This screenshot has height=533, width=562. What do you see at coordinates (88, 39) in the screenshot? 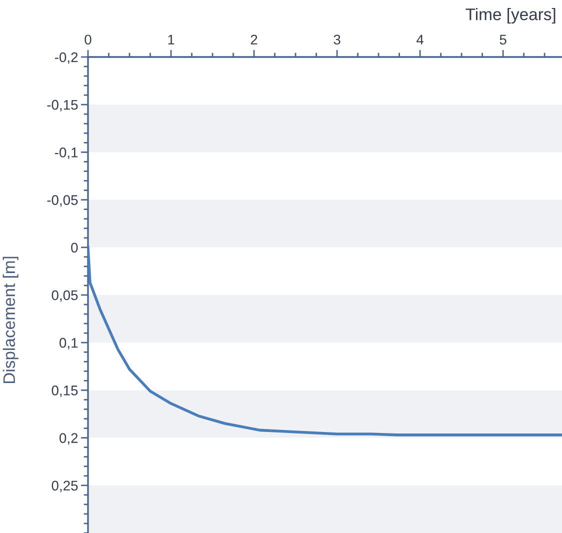
I see `x-tick-label: 0` at bounding box center [88, 39].